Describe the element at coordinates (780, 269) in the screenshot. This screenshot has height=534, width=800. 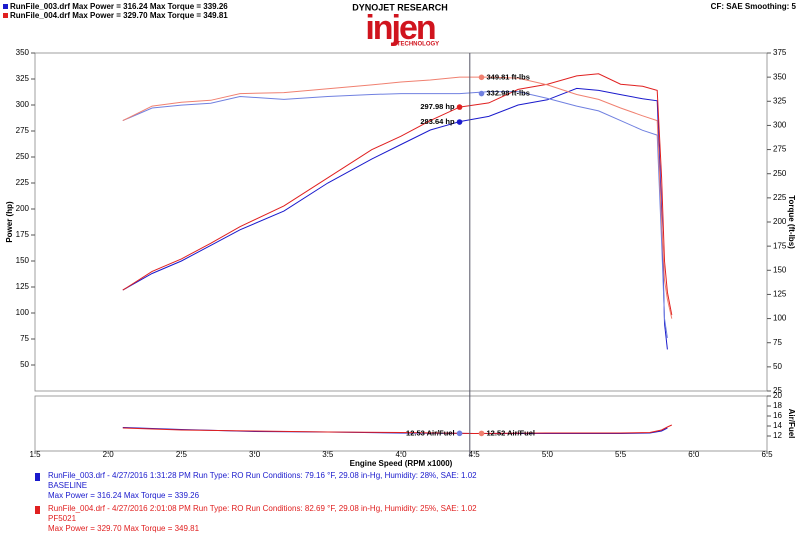
I see `y2-tick-label: 150` at that location.